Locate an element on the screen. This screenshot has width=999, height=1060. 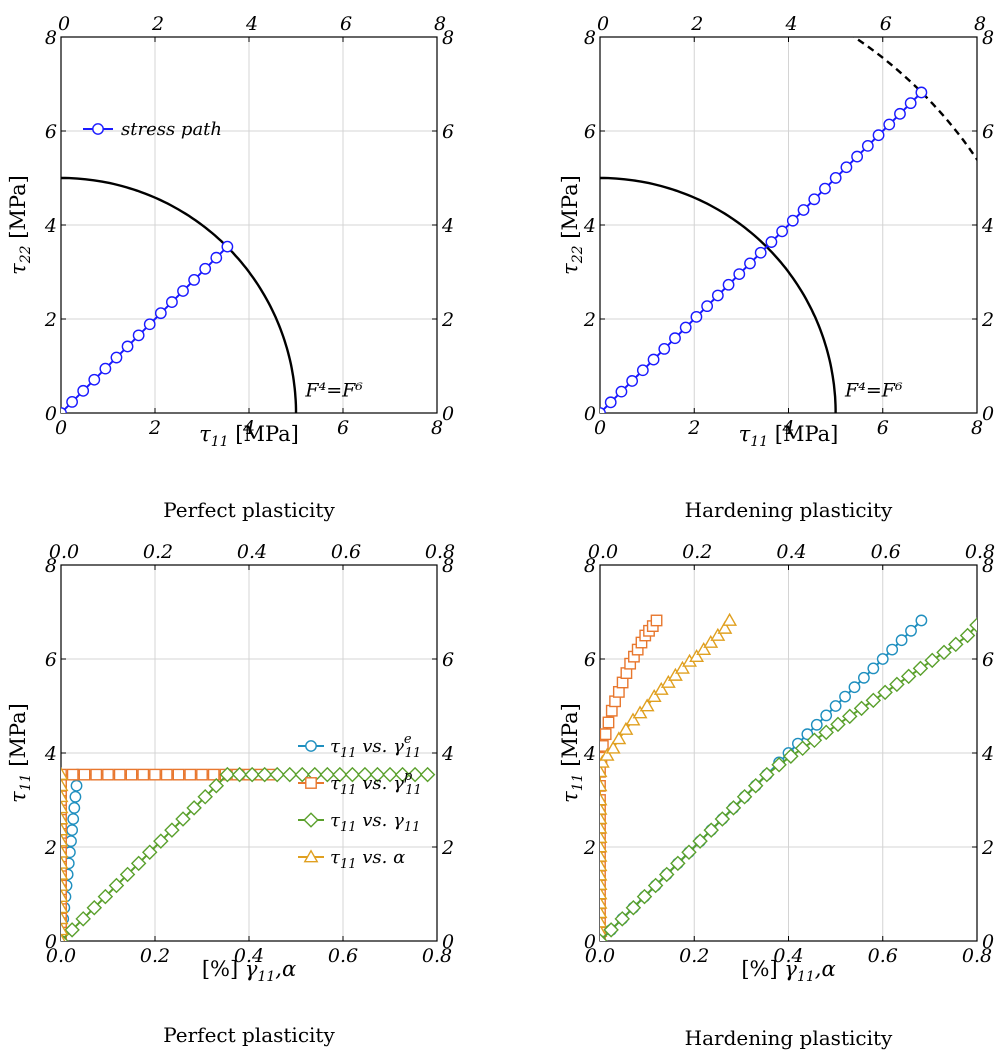
series-line is located at coordinates (167, 857).